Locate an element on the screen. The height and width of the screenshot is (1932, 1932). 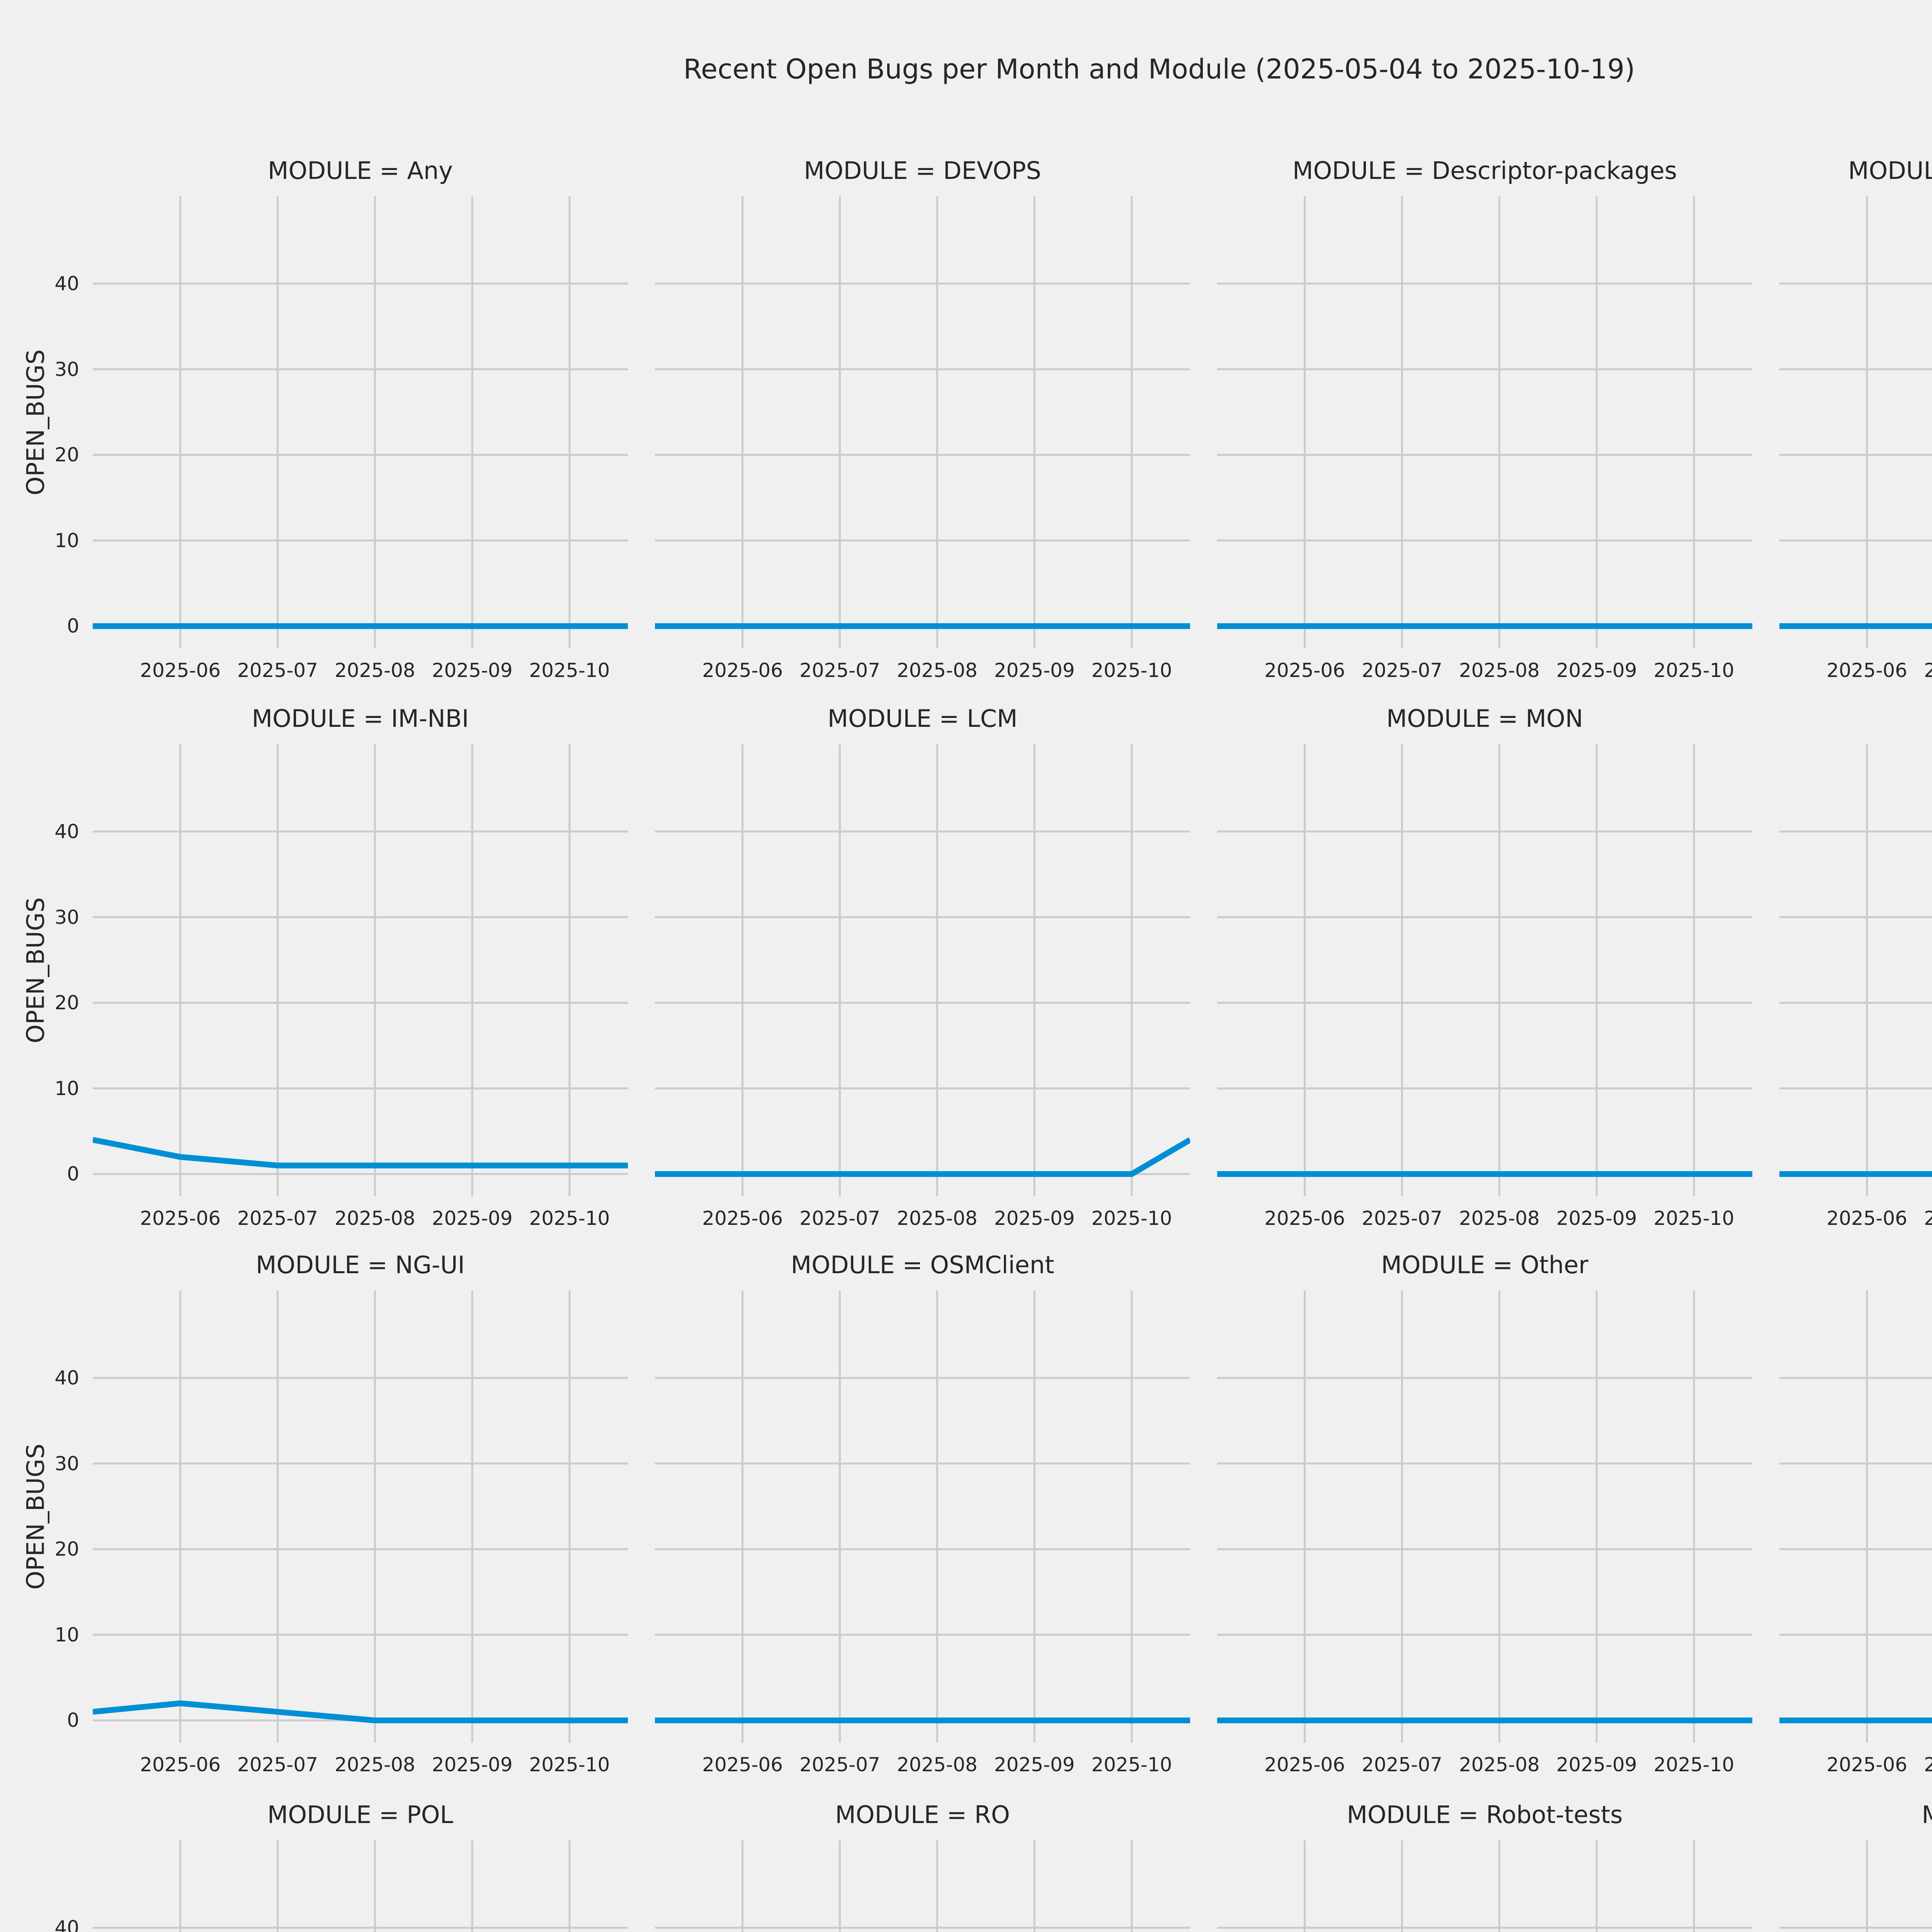
facet-title: MODULE = Descriptor-packages is located at coordinates (1484, 170).